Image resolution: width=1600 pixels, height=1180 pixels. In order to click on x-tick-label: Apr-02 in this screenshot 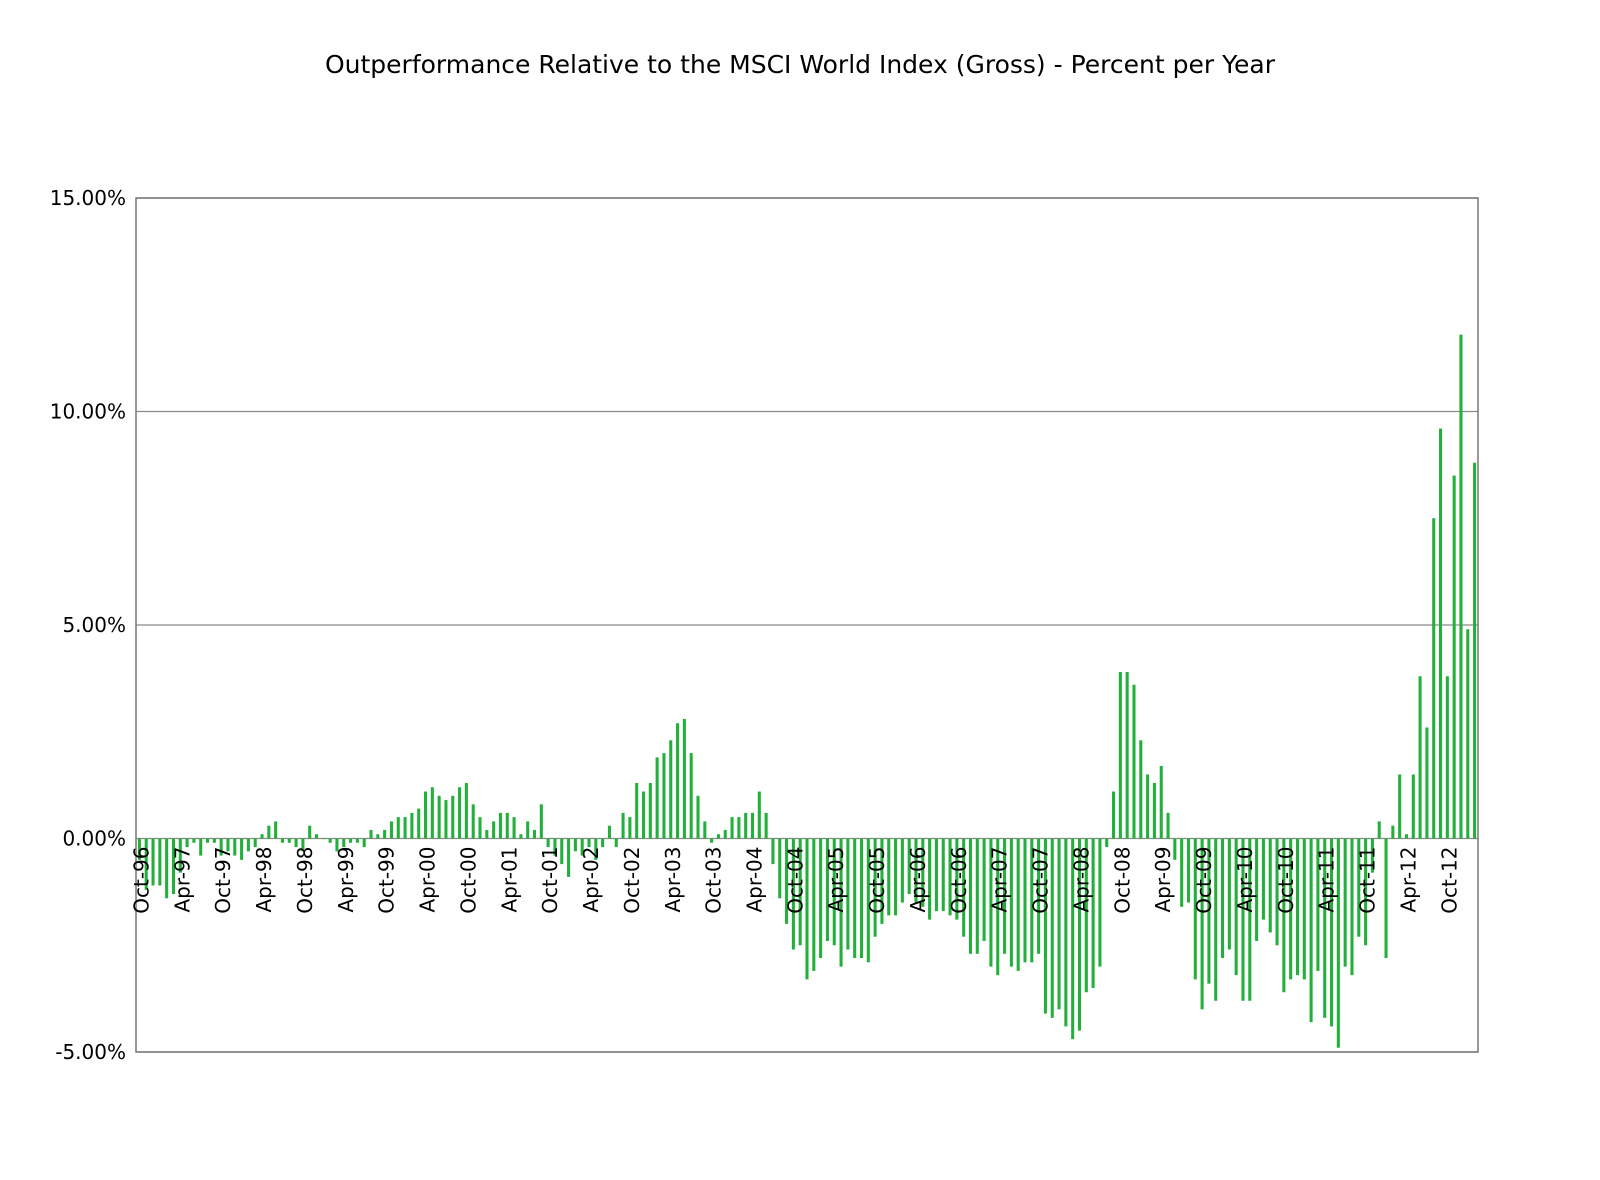, I will do `click(591, 880)`.